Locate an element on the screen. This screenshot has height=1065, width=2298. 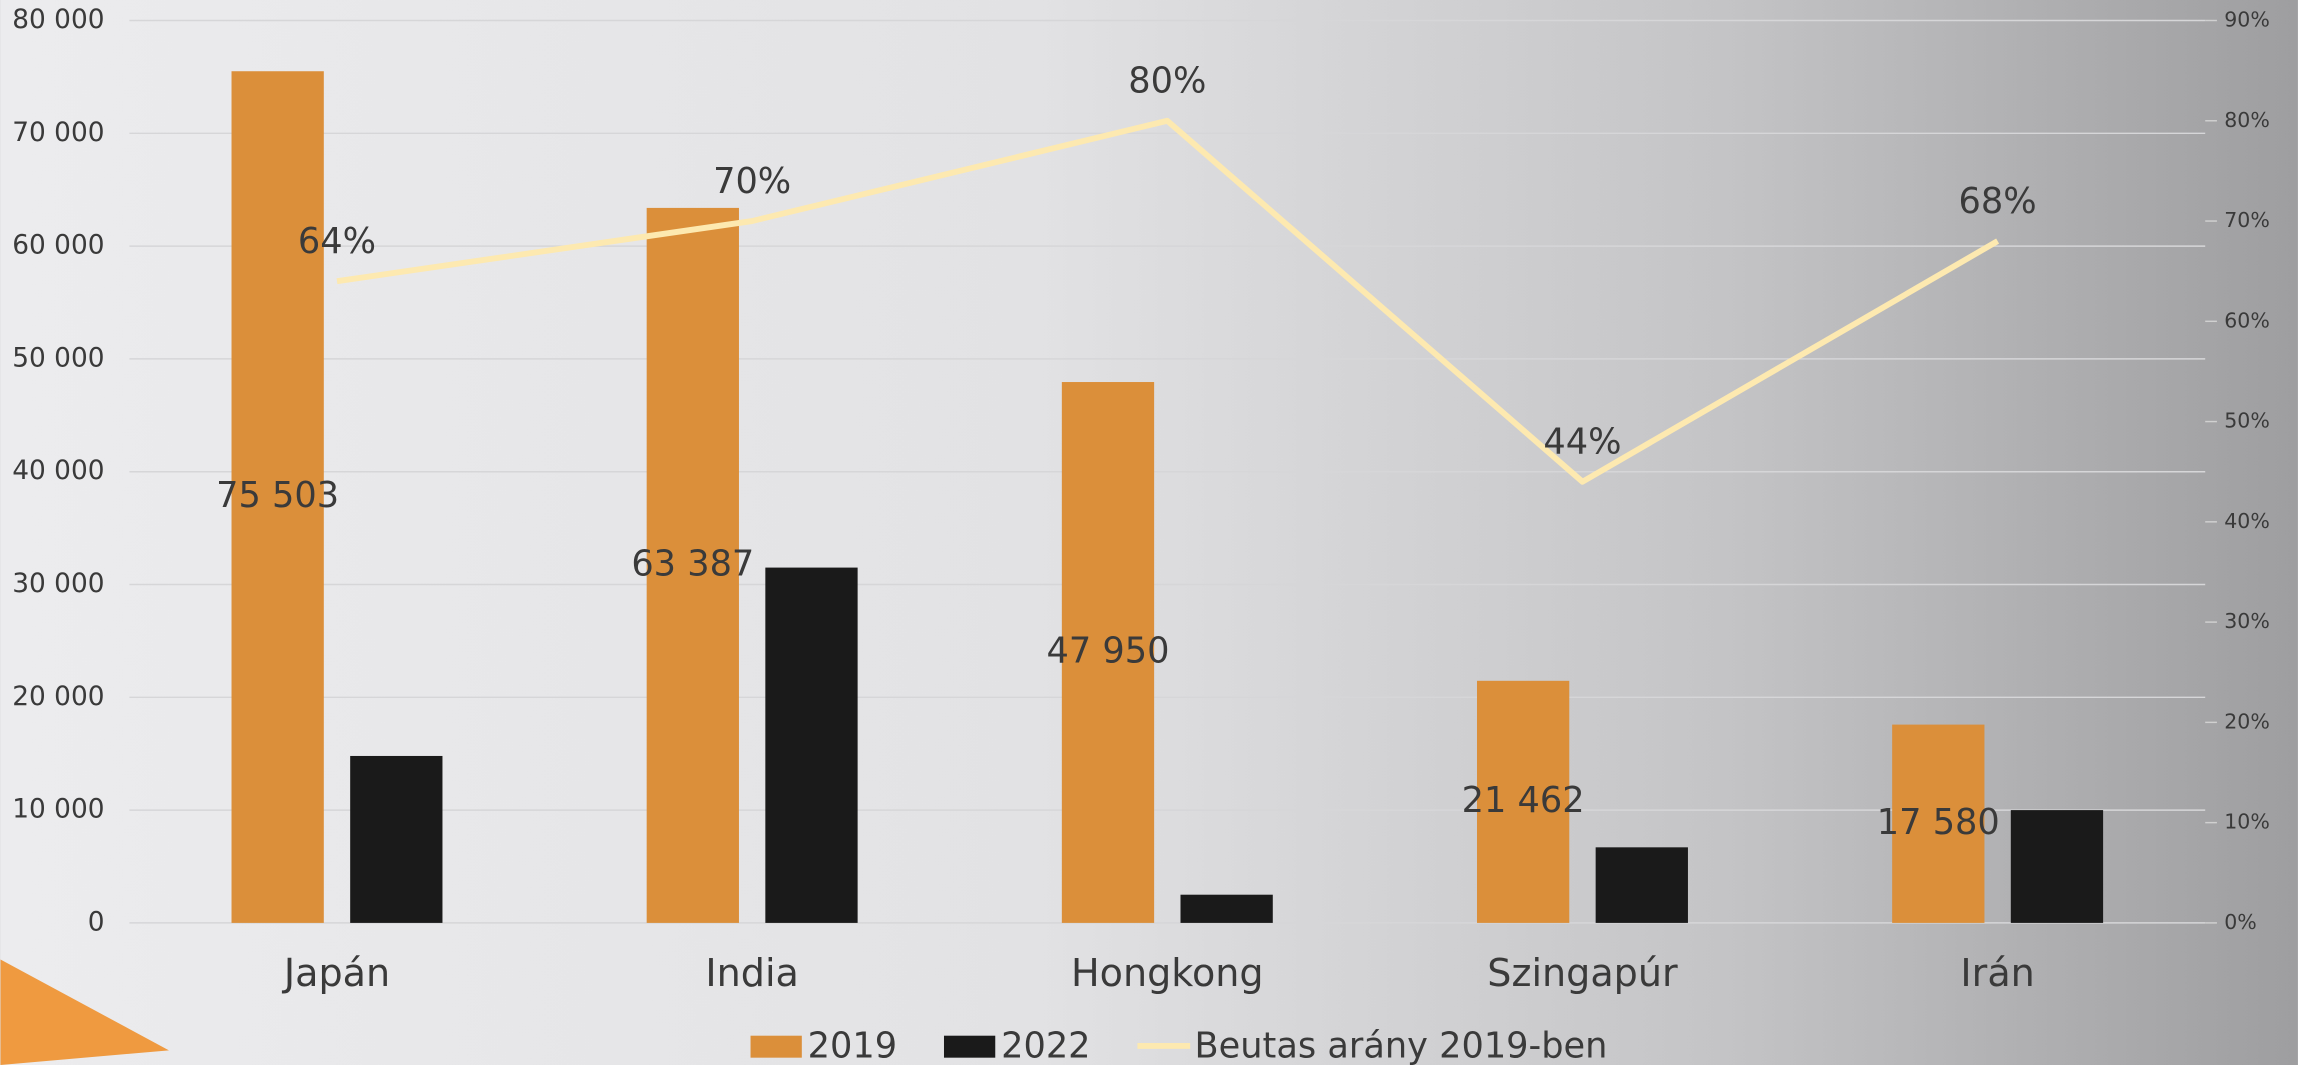
data-label: 63 387 is located at coordinates (692, 563).